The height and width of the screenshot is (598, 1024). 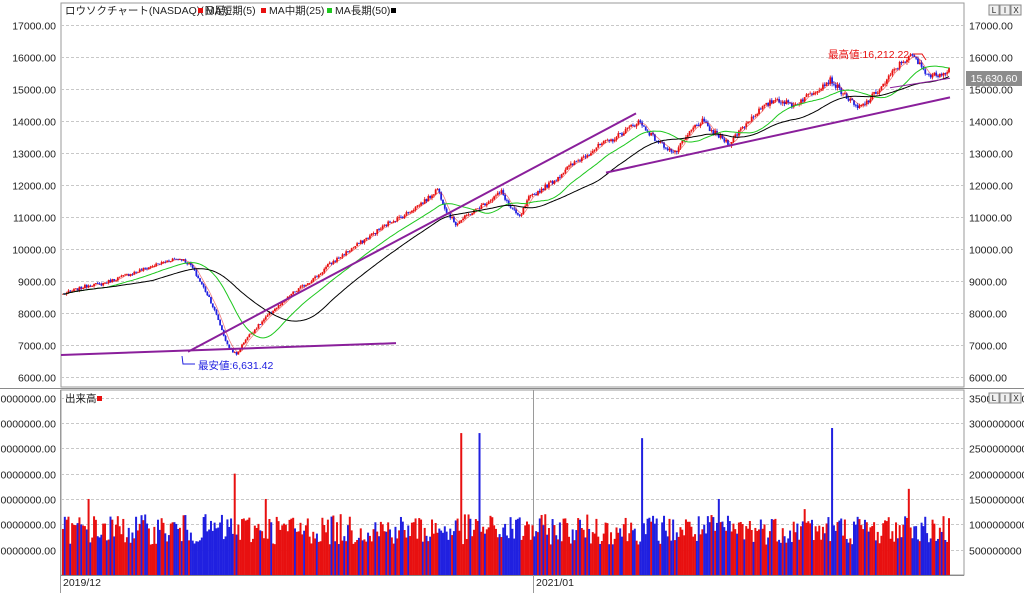 What do you see at coordinates (1005, 10) in the screenshot?
I see `price-panel-button-i` at bounding box center [1005, 10].